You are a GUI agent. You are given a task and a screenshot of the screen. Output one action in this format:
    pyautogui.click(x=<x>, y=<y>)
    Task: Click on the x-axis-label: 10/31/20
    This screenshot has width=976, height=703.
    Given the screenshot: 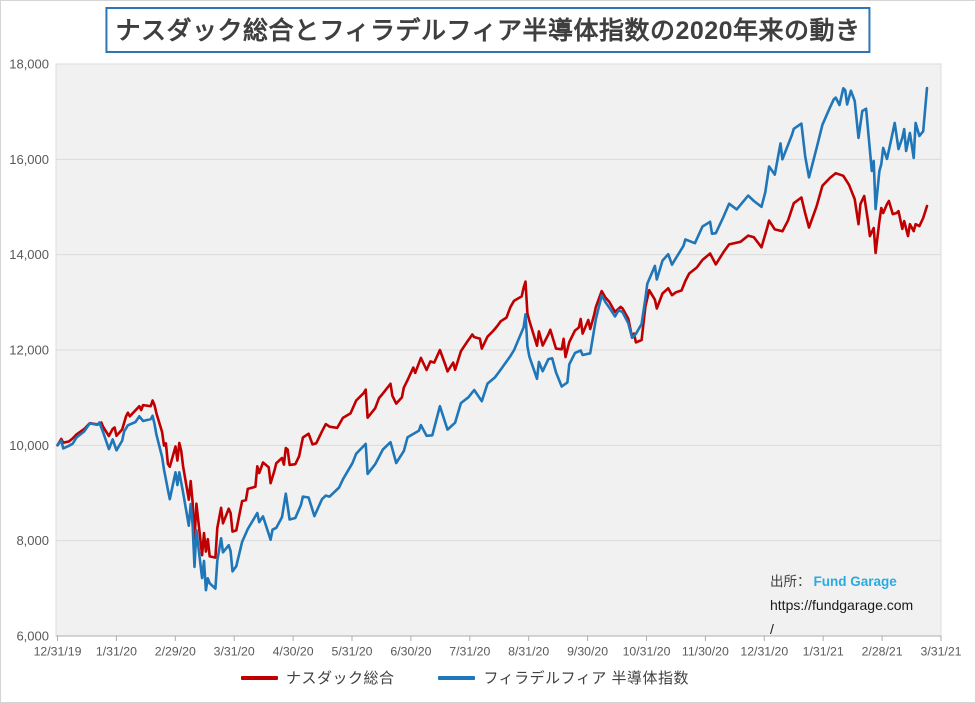 What is the action you would take?
    pyautogui.click(x=647, y=652)
    